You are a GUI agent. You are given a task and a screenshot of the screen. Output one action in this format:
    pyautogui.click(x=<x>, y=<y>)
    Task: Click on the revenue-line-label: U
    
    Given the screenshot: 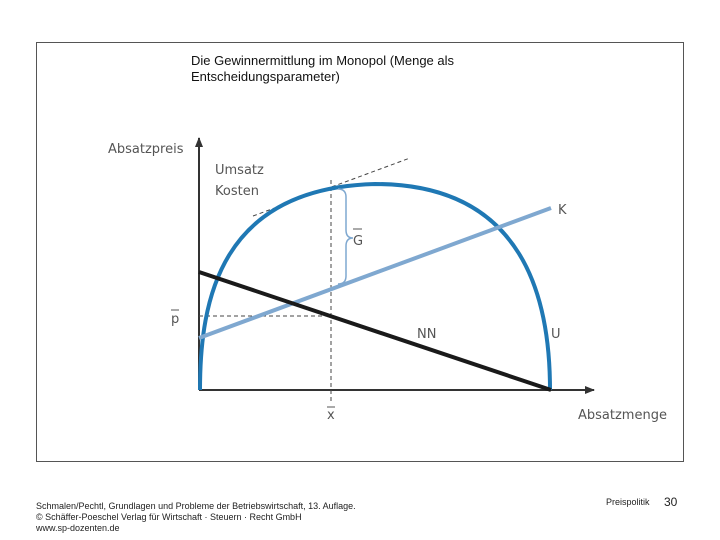 What is the action you would take?
    pyautogui.click(x=556, y=334)
    